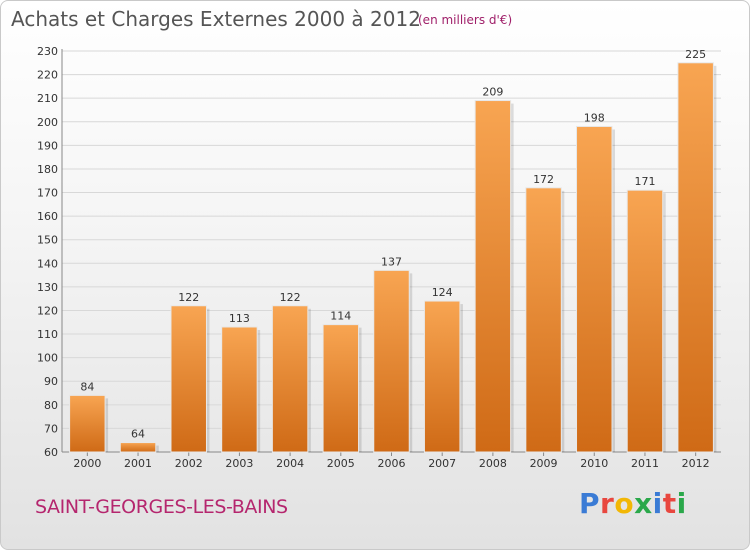 Image resolution: width=750 pixels, height=550 pixels. What do you see at coordinates (51, 452) in the screenshot?
I see `y-tick-label: 60` at bounding box center [51, 452].